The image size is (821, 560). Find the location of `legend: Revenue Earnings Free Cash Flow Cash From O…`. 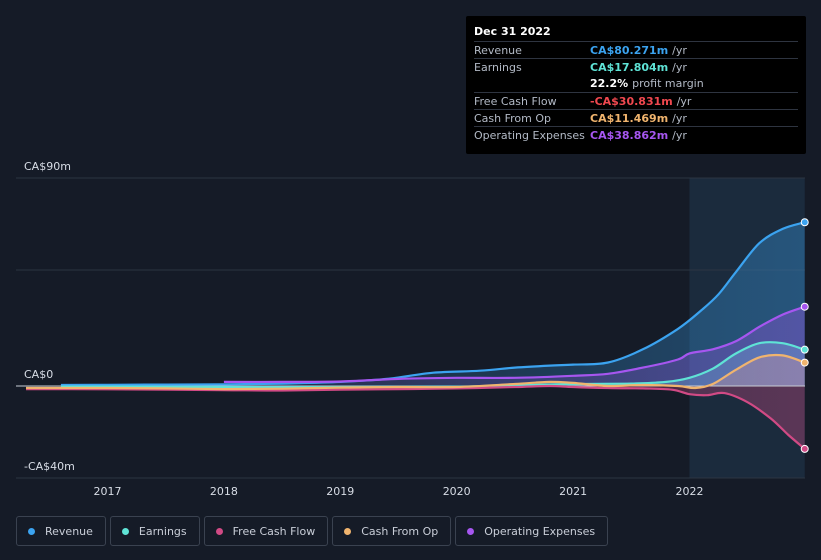

legend: Revenue Earnings Free Cash Flow Cash From O… is located at coordinates (314, 531).